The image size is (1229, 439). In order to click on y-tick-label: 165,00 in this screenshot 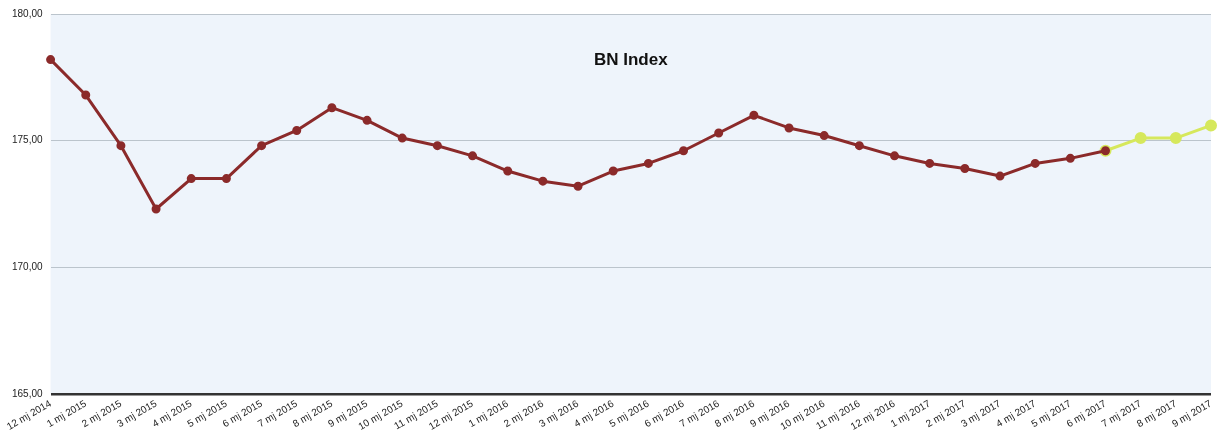, I will do `click(27, 393)`.